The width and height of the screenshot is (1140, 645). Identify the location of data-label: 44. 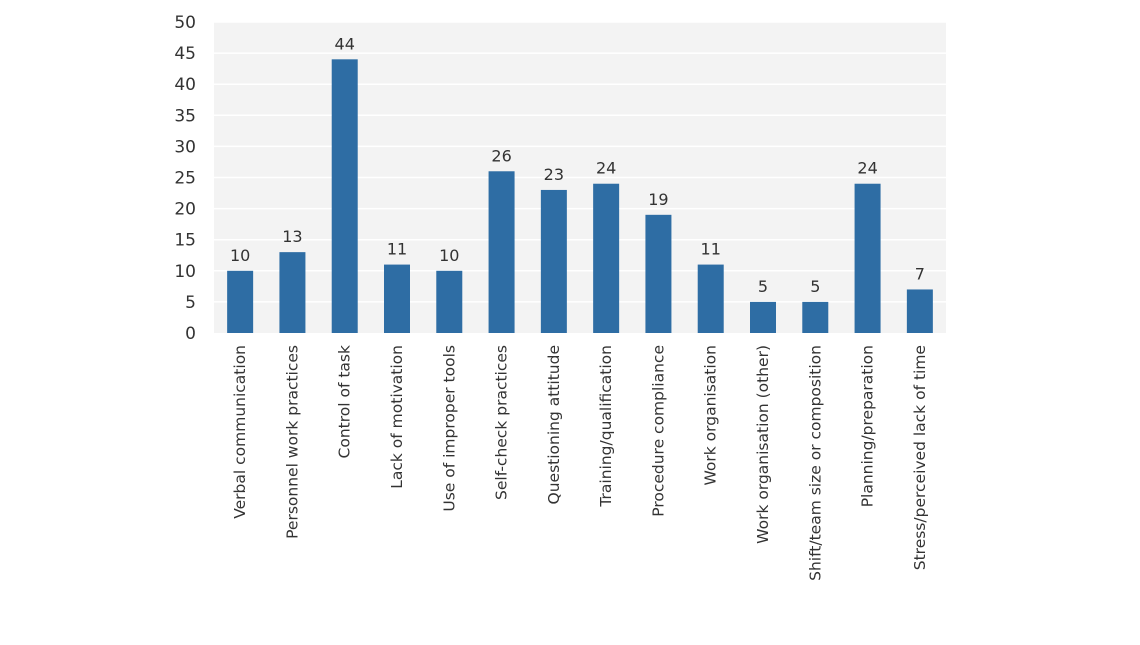
(345, 43).